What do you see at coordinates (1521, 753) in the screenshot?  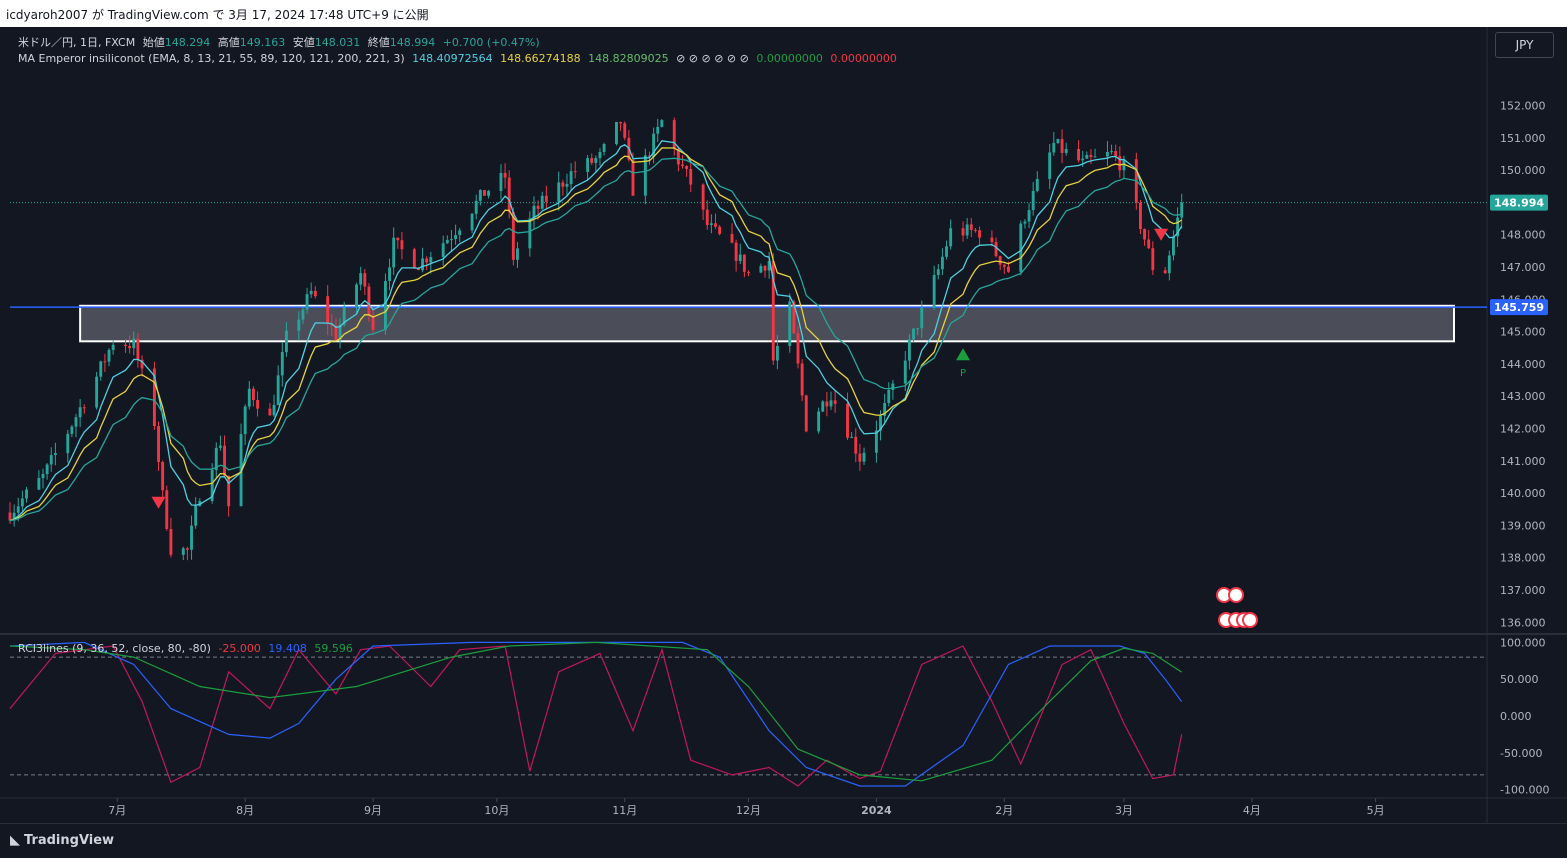 I see `rci-tick-label: -50.000` at bounding box center [1521, 753].